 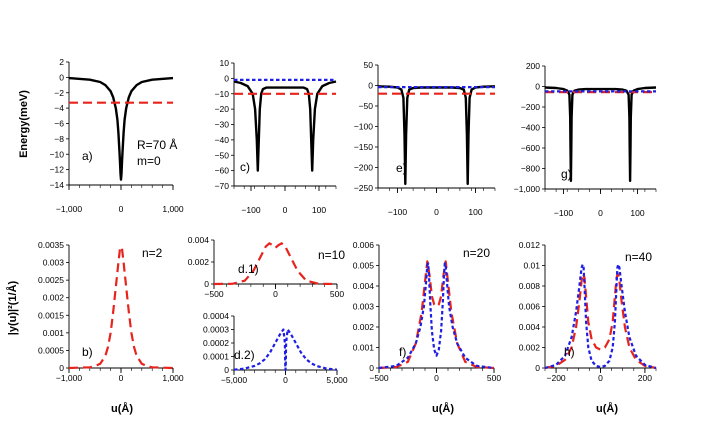 I want to click on y-tick-label-e: −250, so click(x=363, y=188).